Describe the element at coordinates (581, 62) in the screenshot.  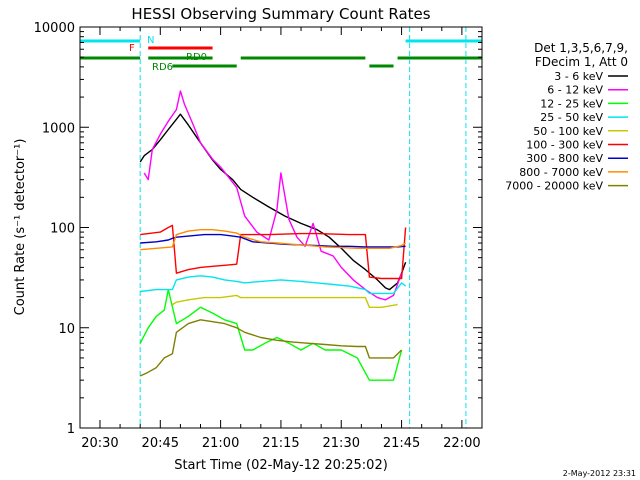
I see `legend-header-line-2: FDecim 1, Att 0` at that location.